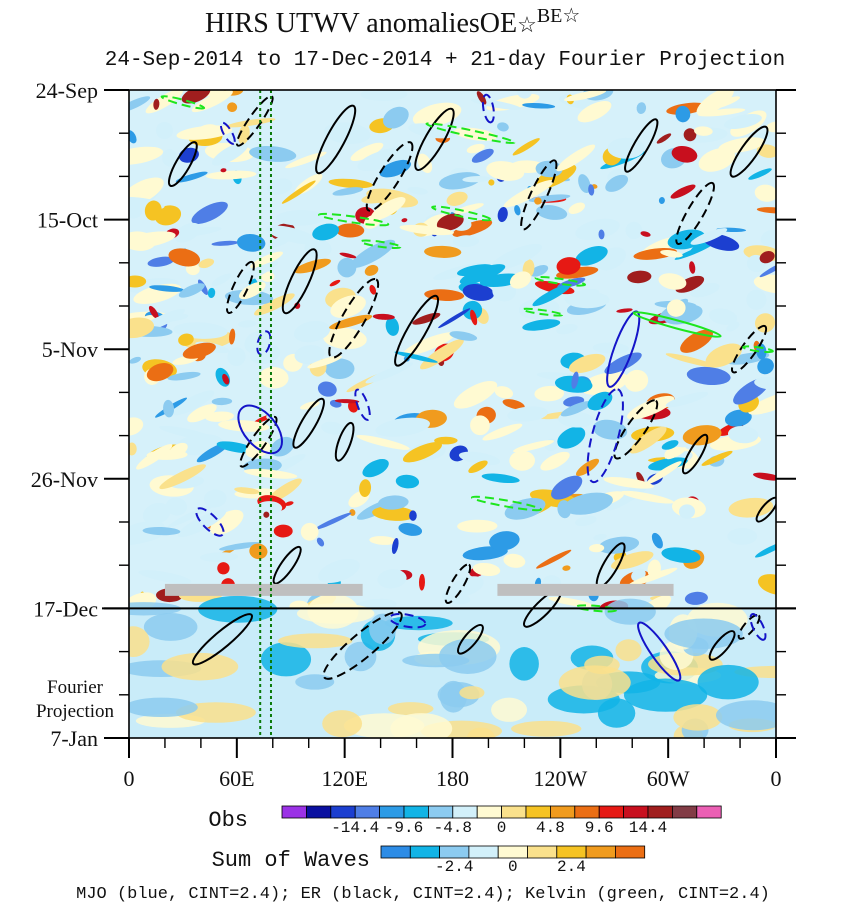  I want to click on missing-data-bar, so click(263, 589).